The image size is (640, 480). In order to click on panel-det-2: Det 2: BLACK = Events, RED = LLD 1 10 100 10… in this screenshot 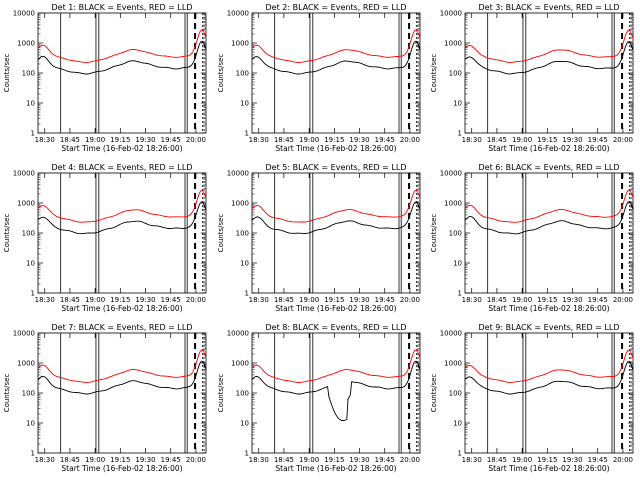, I will do `click(319, 78)`.